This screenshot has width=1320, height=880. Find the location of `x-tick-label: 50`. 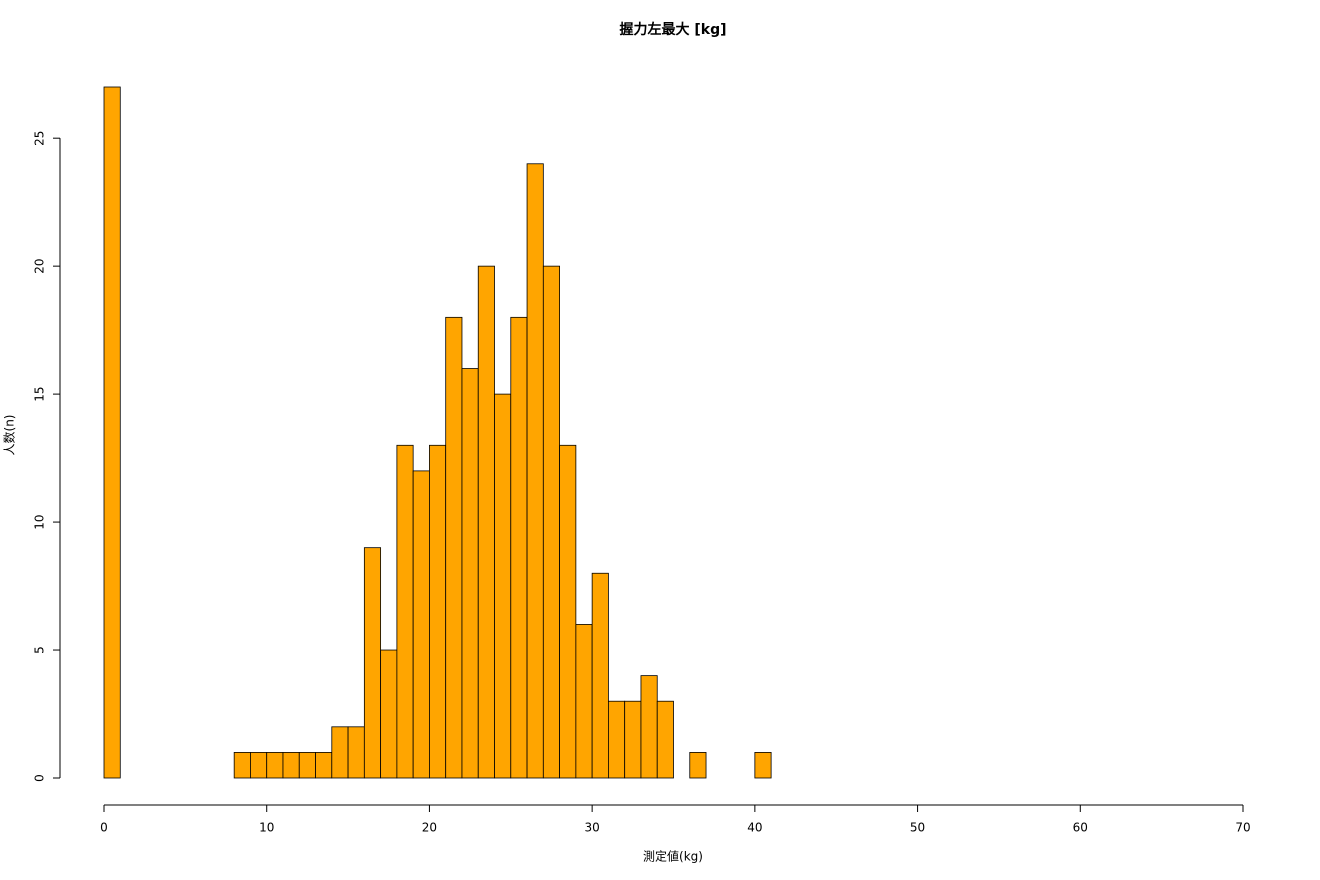

x-tick-label: 50 is located at coordinates (917, 828).